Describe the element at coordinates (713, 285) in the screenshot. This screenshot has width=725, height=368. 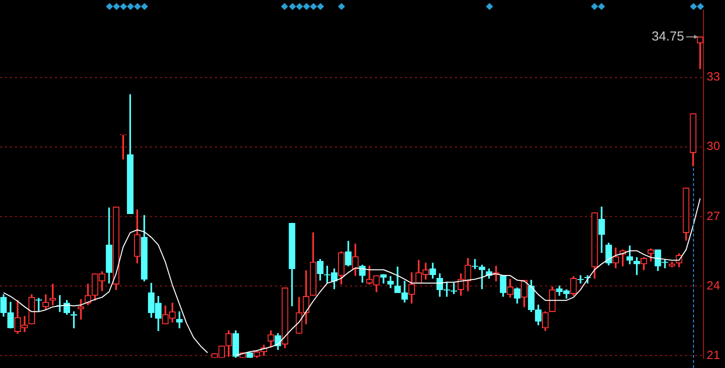
I see `y-tick-label: 24` at that location.